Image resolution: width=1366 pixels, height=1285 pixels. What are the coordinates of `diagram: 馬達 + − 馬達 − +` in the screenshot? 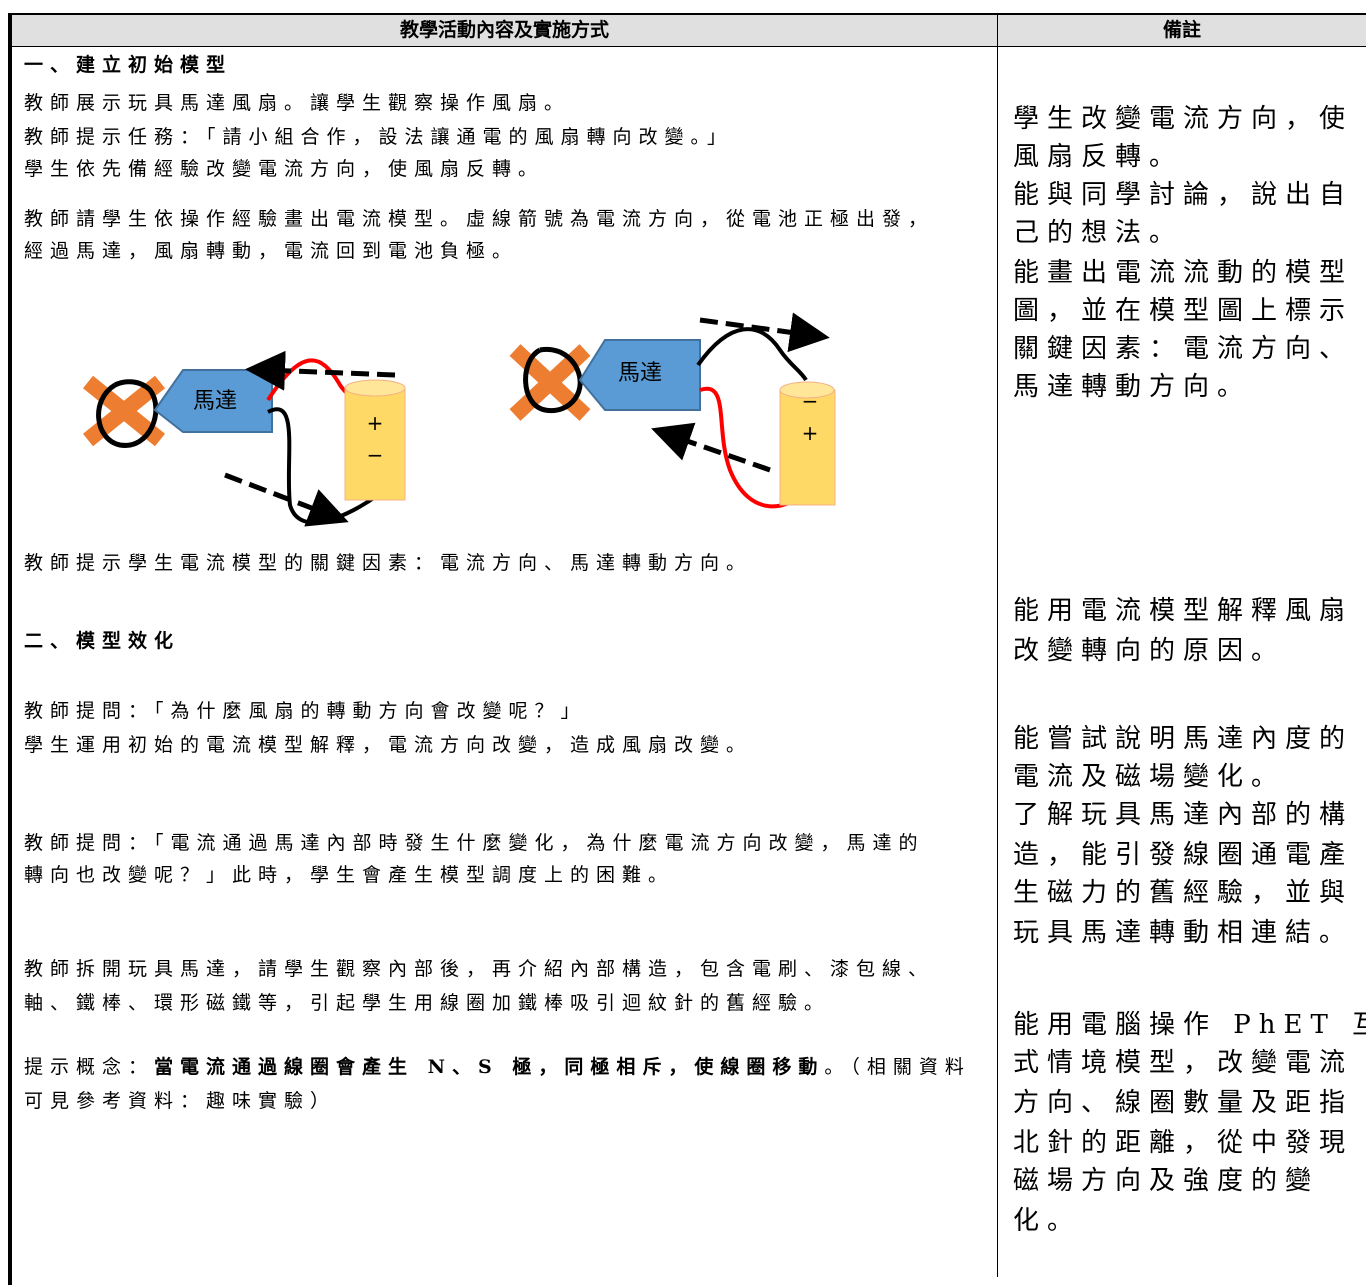 It's located at (459, 419).